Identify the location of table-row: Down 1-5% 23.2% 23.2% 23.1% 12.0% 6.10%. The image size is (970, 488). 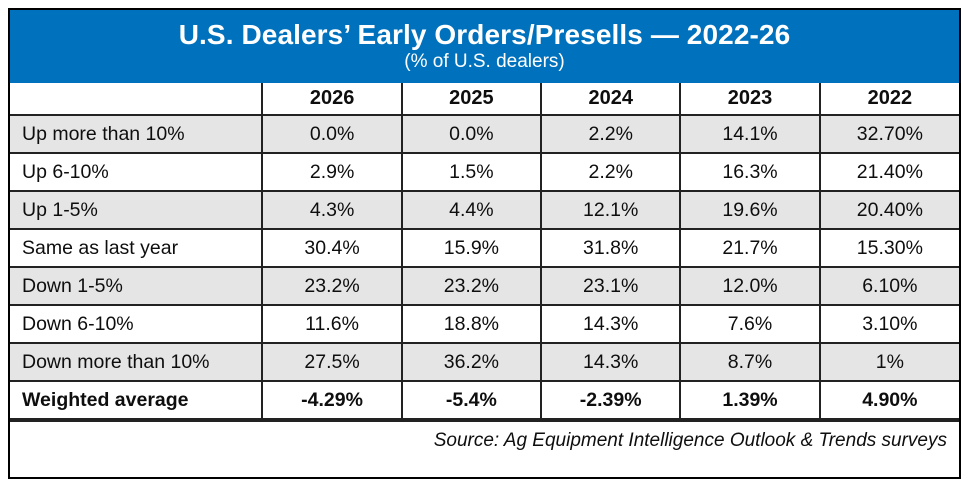
(484, 286).